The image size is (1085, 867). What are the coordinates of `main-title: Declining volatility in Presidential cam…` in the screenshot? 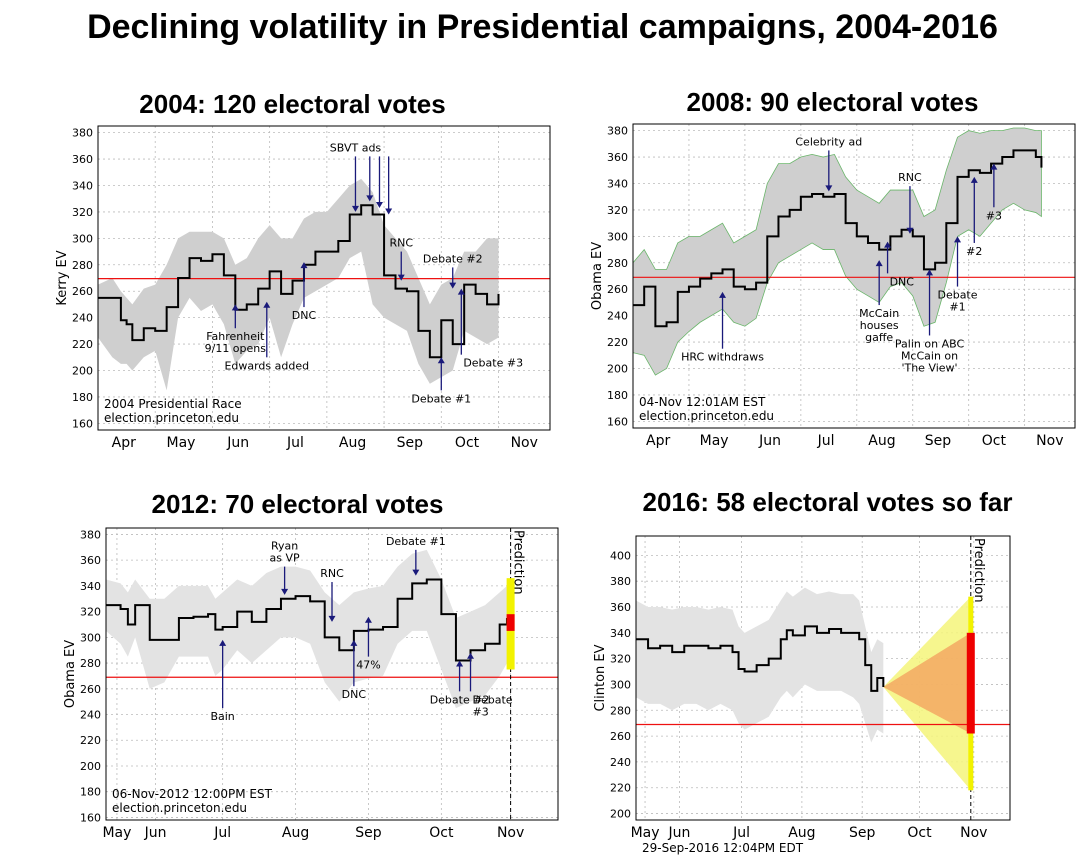 It's located at (542, 27).